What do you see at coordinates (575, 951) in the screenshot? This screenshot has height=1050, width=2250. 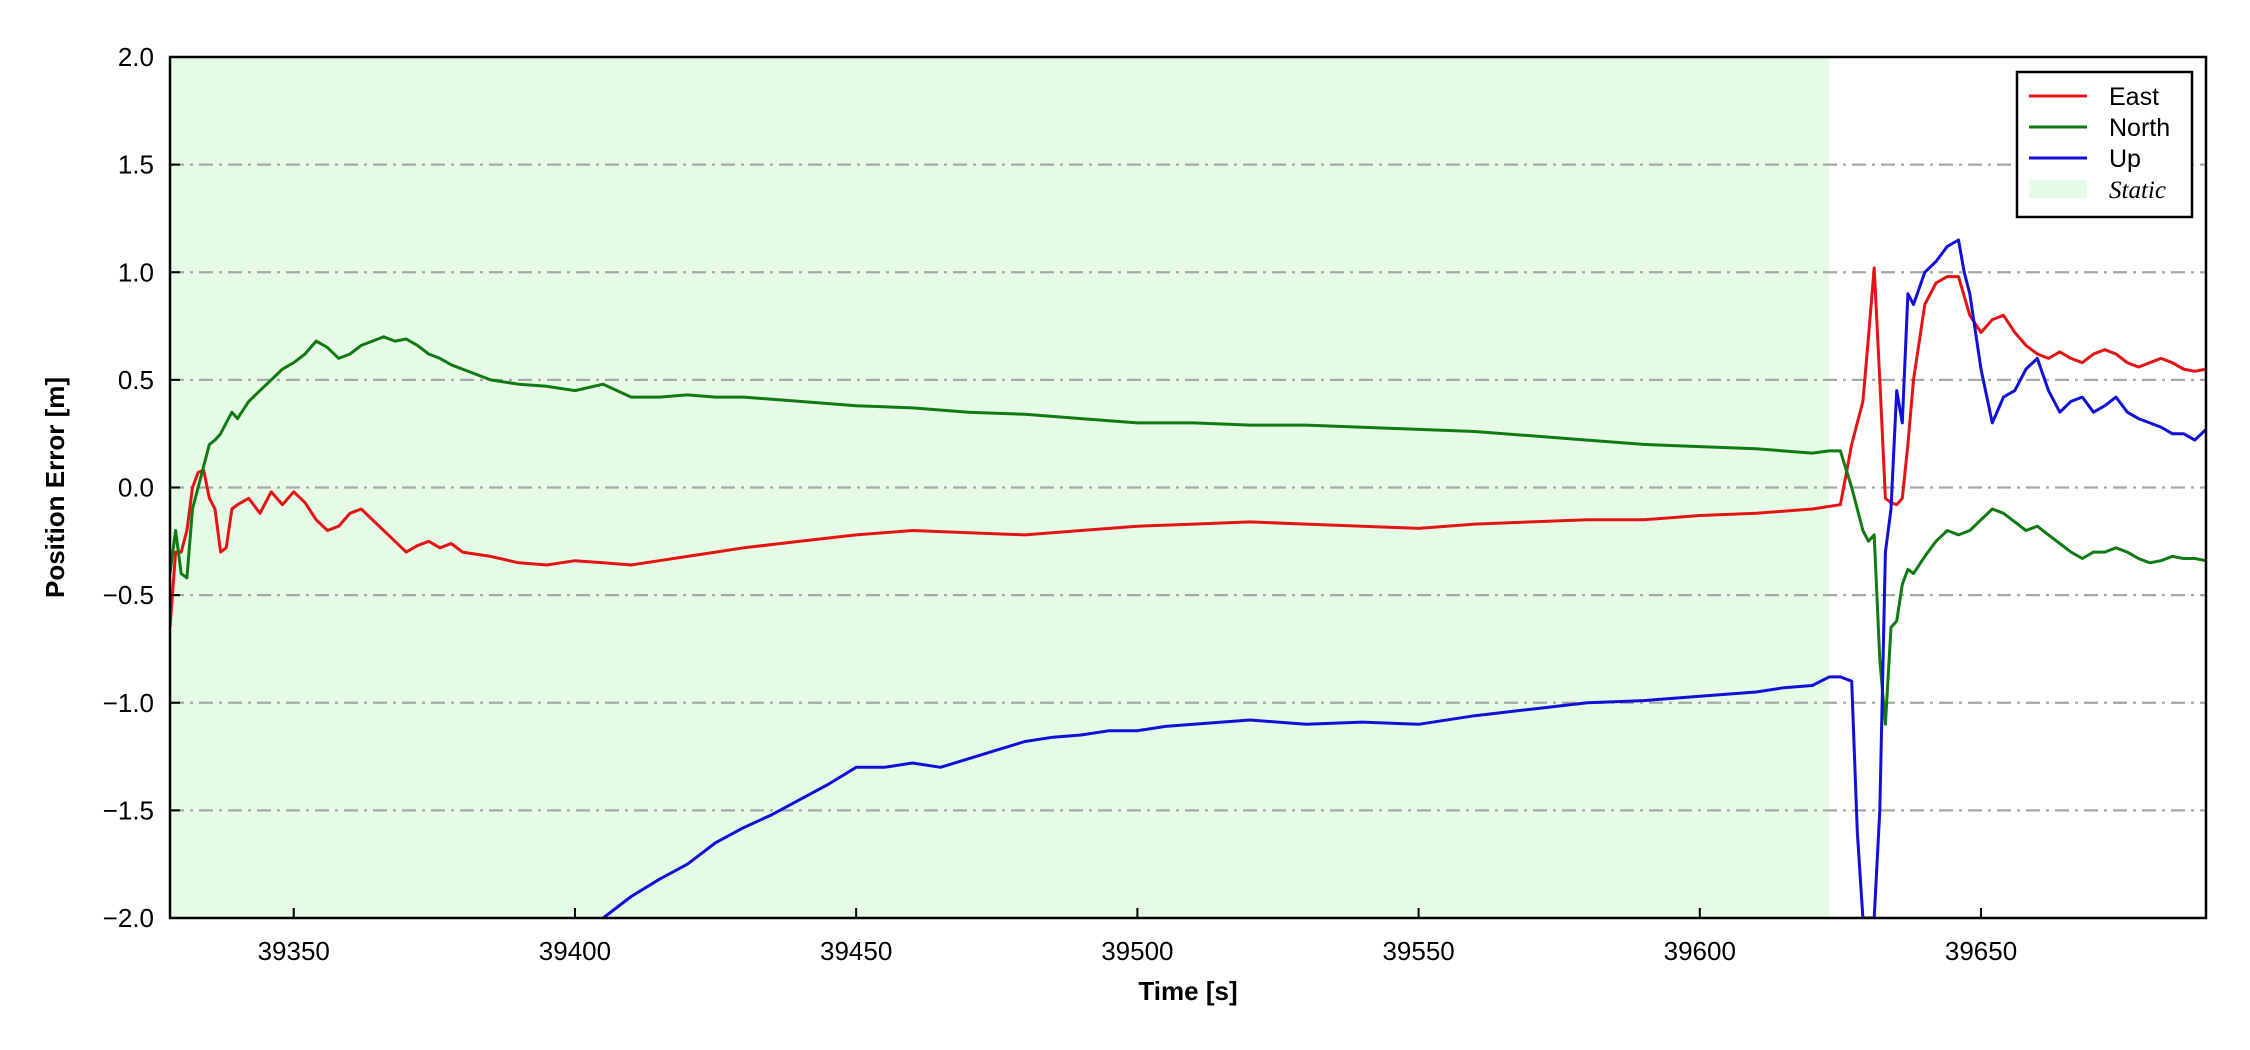 I see `x-tick-label-1: 39400` at bounding box center [575, 951].